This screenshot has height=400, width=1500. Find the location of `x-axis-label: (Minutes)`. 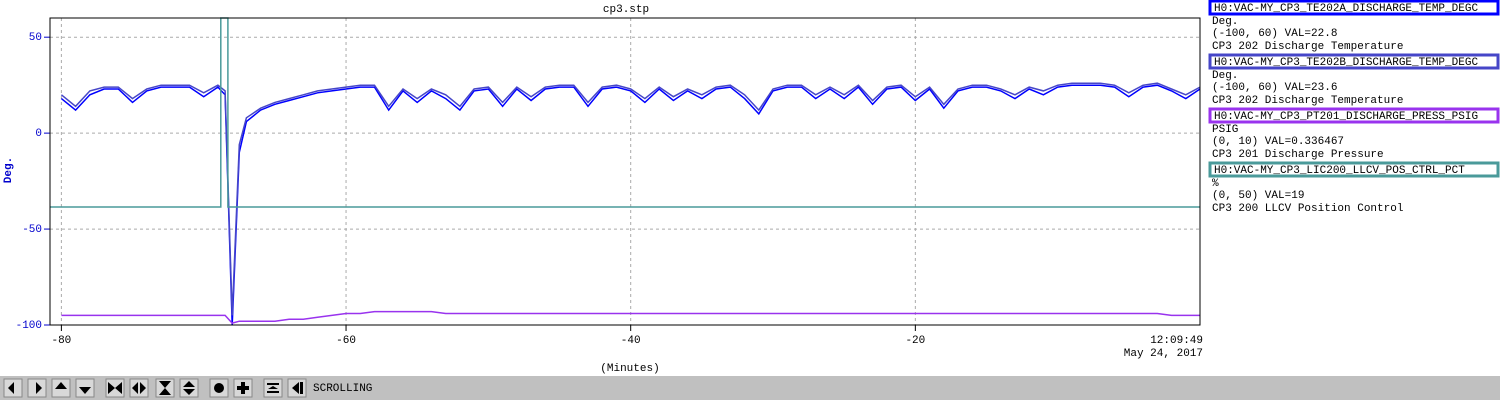

x-axis-label: (Minutes) is located at coordinates (629, 369).